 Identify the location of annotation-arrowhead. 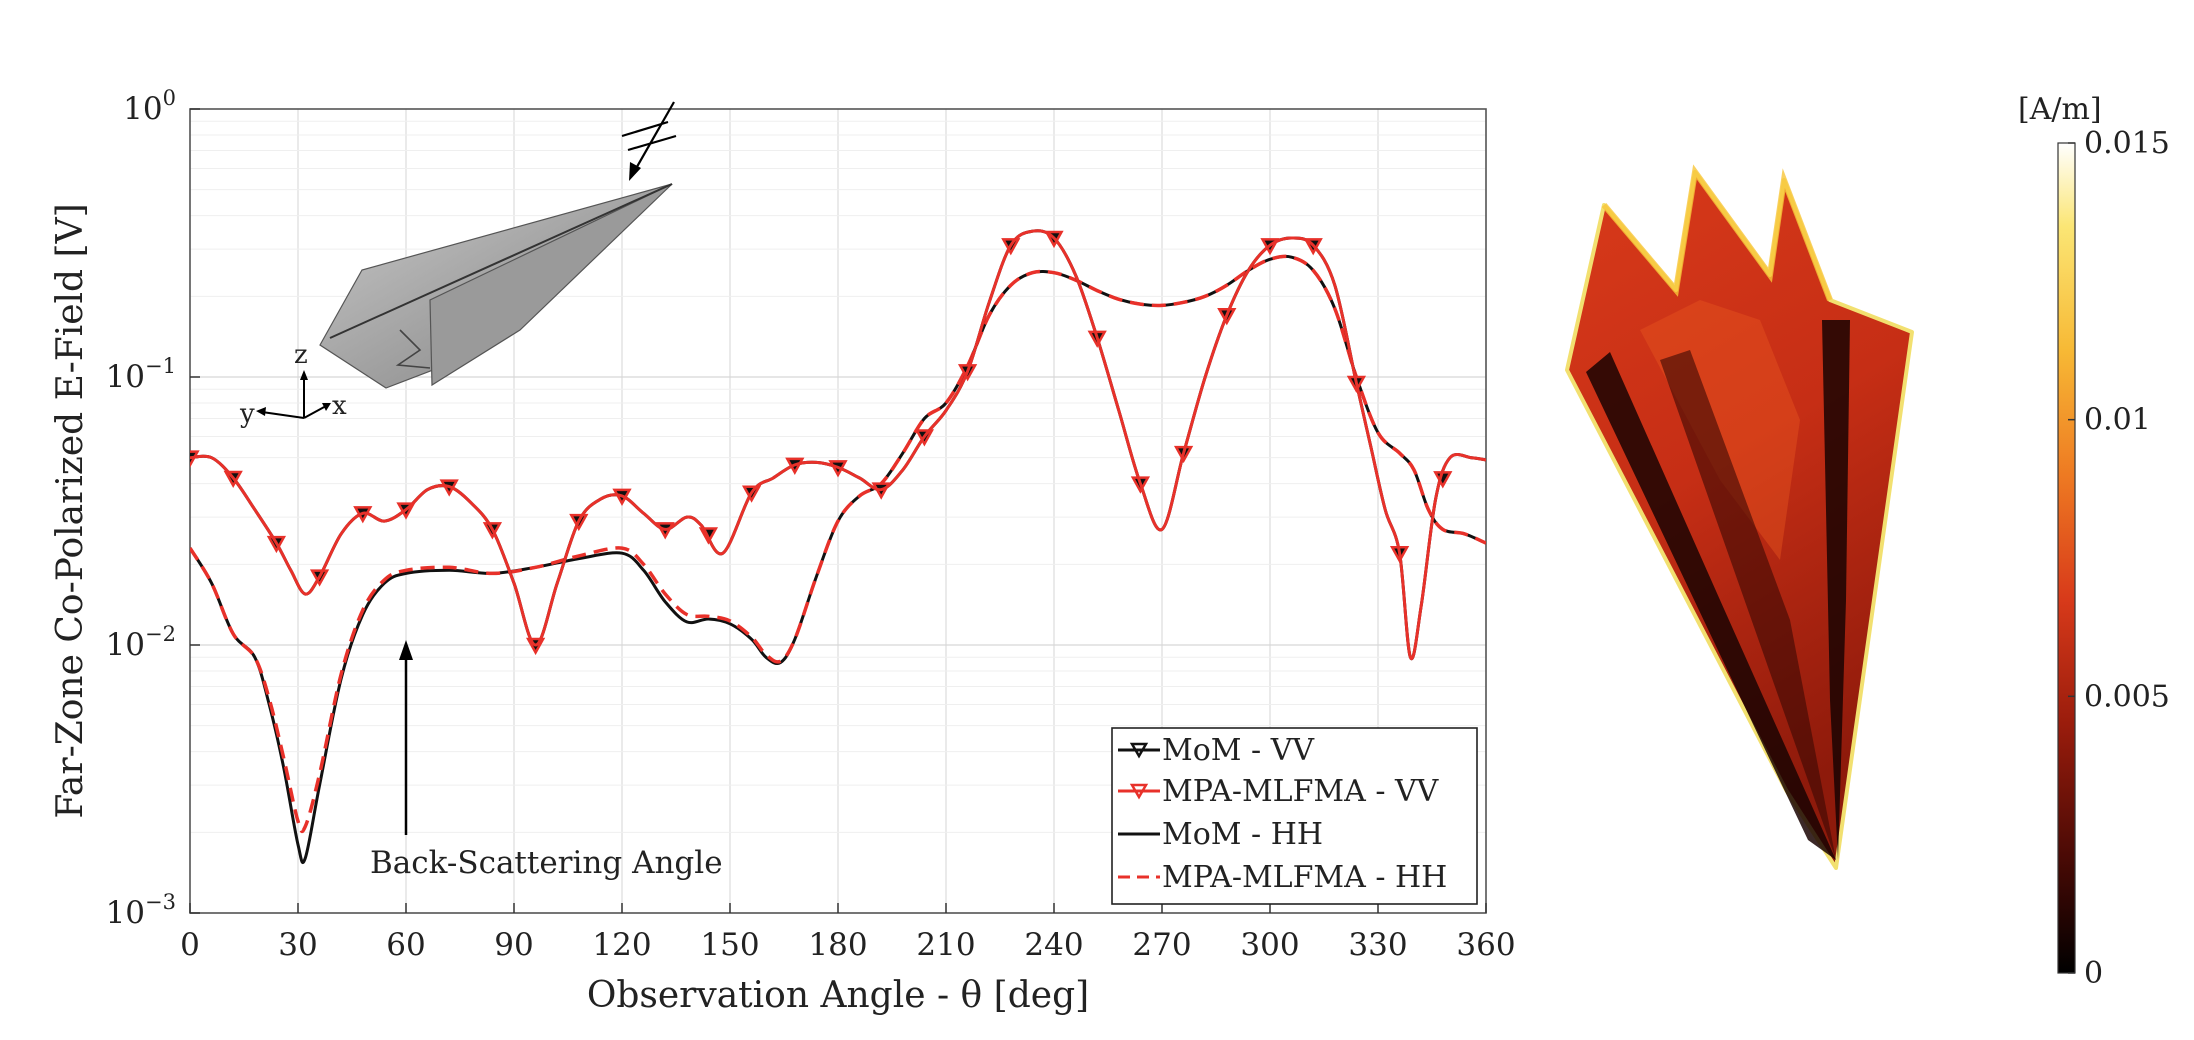
(406, 650).